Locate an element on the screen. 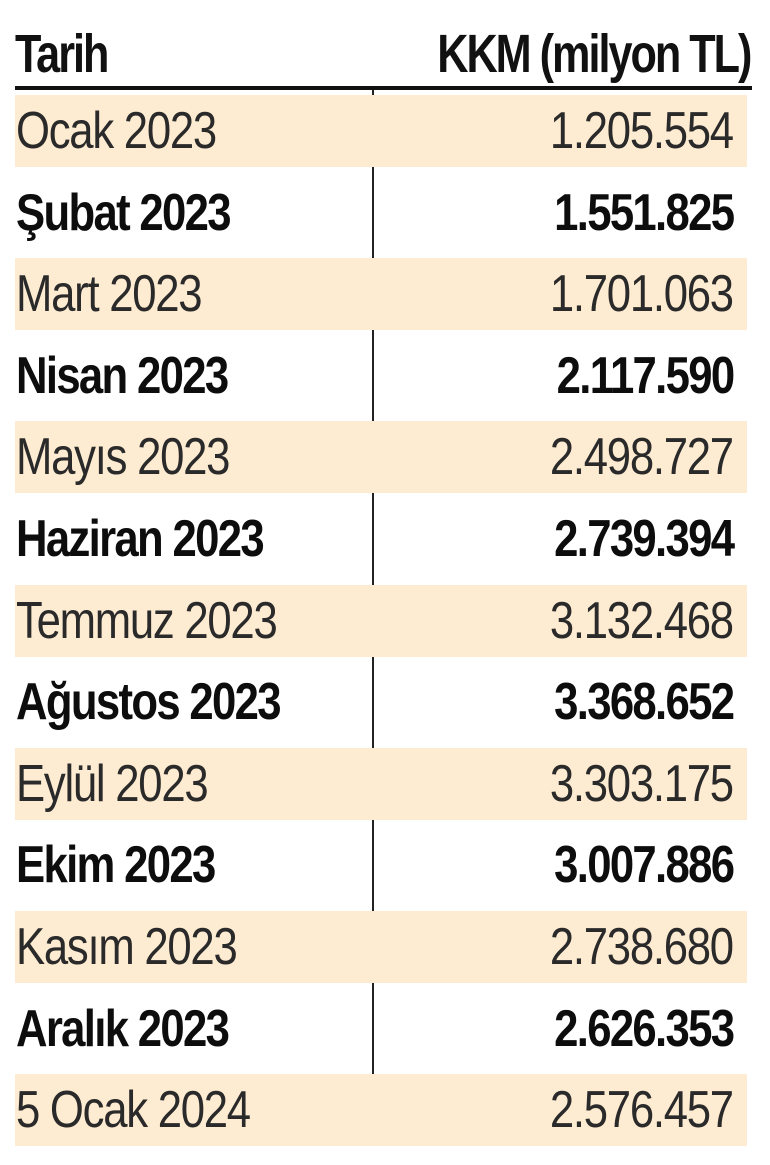  row-date: Ağustos 2023 is located at coordinates (149, 702).